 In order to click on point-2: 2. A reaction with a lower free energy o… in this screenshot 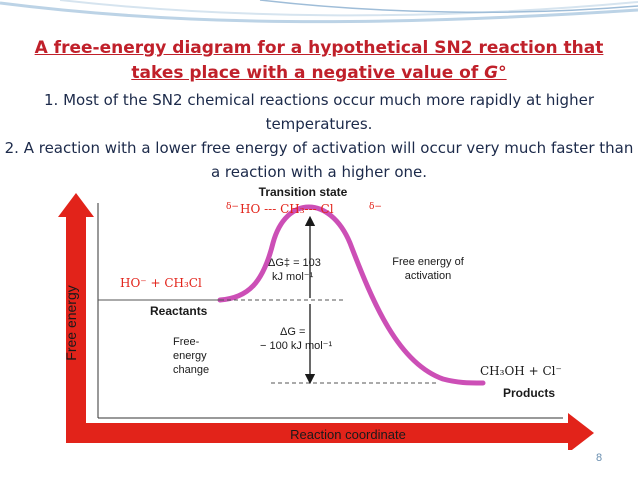, I will do `click(319, 160)`.